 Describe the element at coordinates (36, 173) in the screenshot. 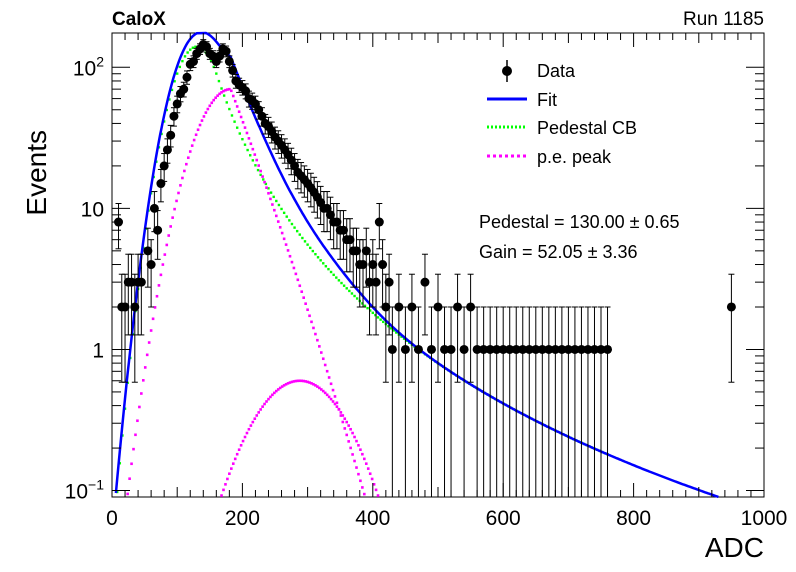

I see `y-axis-label: Events` at that location.